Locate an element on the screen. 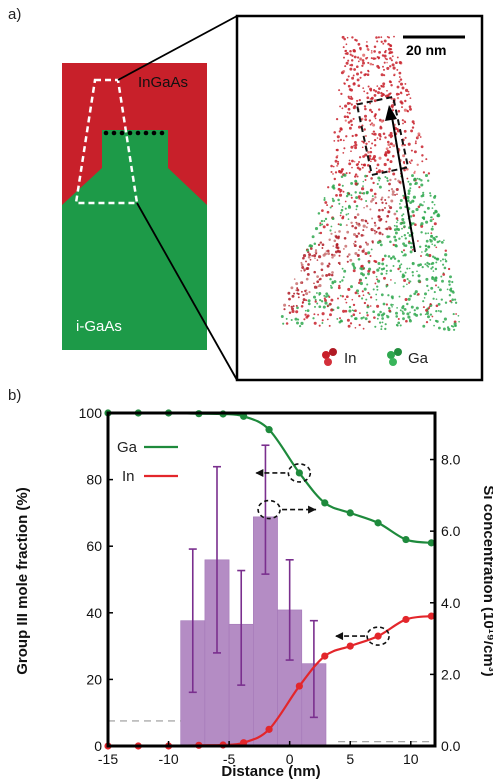 Image resolution: width=493 pixels, height=781 pixels. atom-probe-reconstruction is located at coordinates (370, 183).